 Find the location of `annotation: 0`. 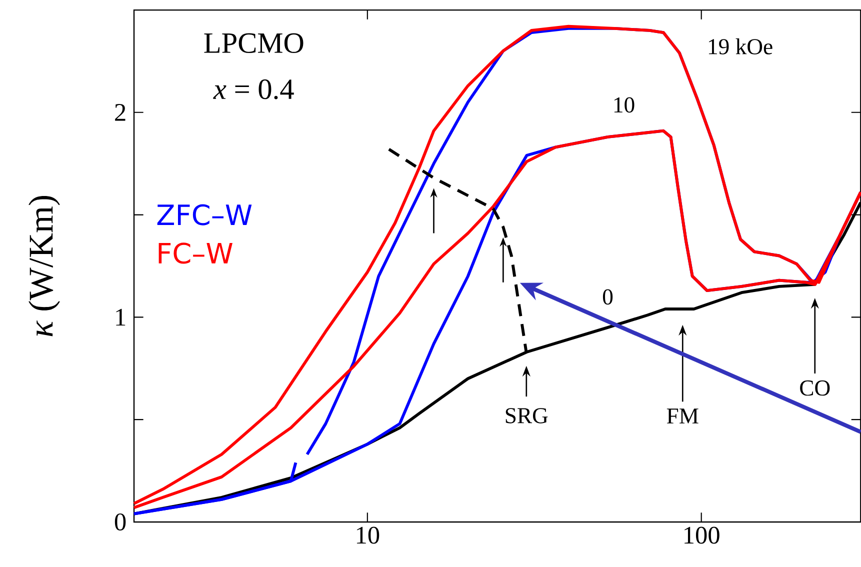

annotation: 0 is located at coordinates (607, 297).